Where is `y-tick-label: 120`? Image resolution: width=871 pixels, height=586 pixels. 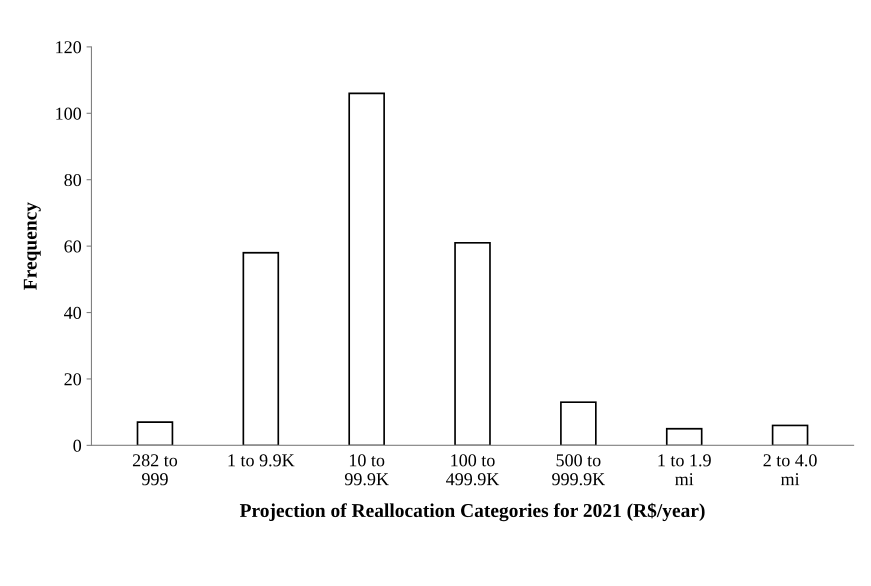
y-tick-label: 120 is located at coordinates (69, 47).